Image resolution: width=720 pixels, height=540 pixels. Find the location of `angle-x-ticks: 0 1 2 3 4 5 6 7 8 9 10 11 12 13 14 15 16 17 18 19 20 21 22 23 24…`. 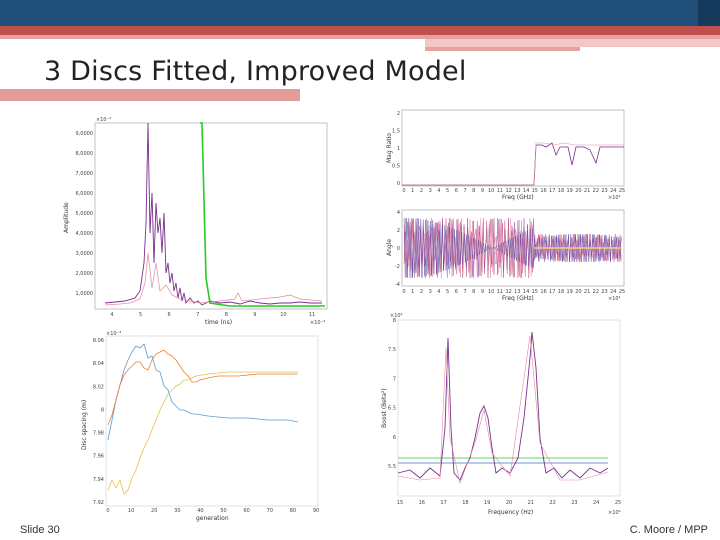

angle-x-ticks: 0 1 2 3 4 5 6 7 8 9 10 11 12 13 14 15 16 17 18 19 20 21 22 23 24… is located at coordinates (513, 292).